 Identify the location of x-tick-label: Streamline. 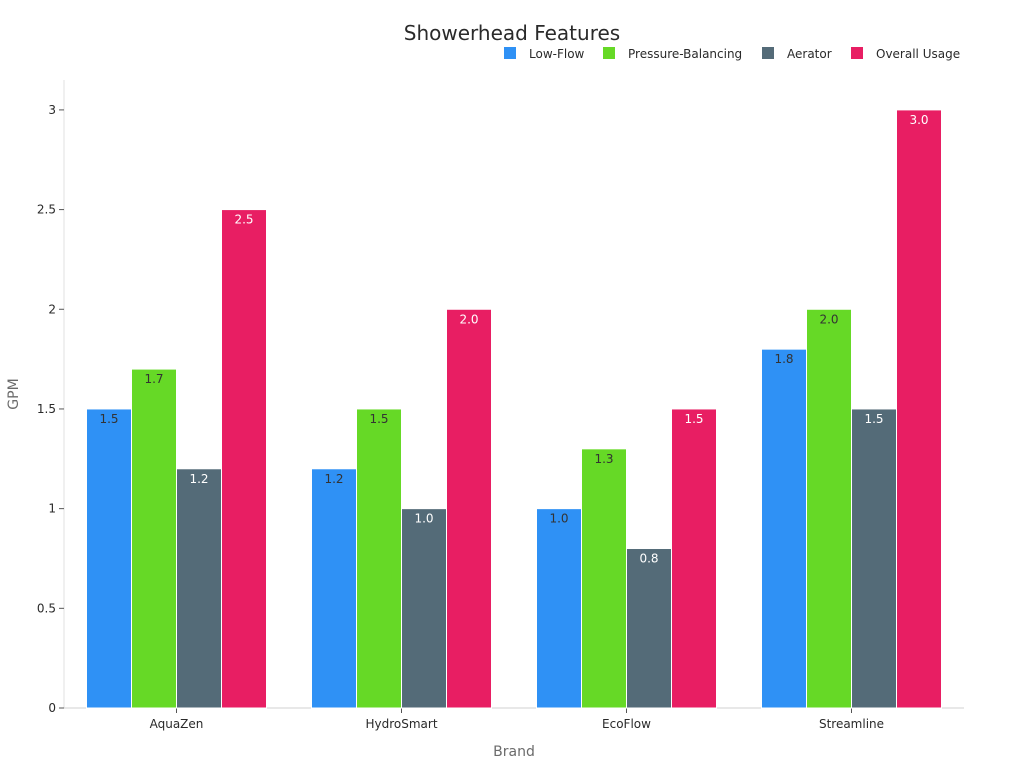
(851, 724).